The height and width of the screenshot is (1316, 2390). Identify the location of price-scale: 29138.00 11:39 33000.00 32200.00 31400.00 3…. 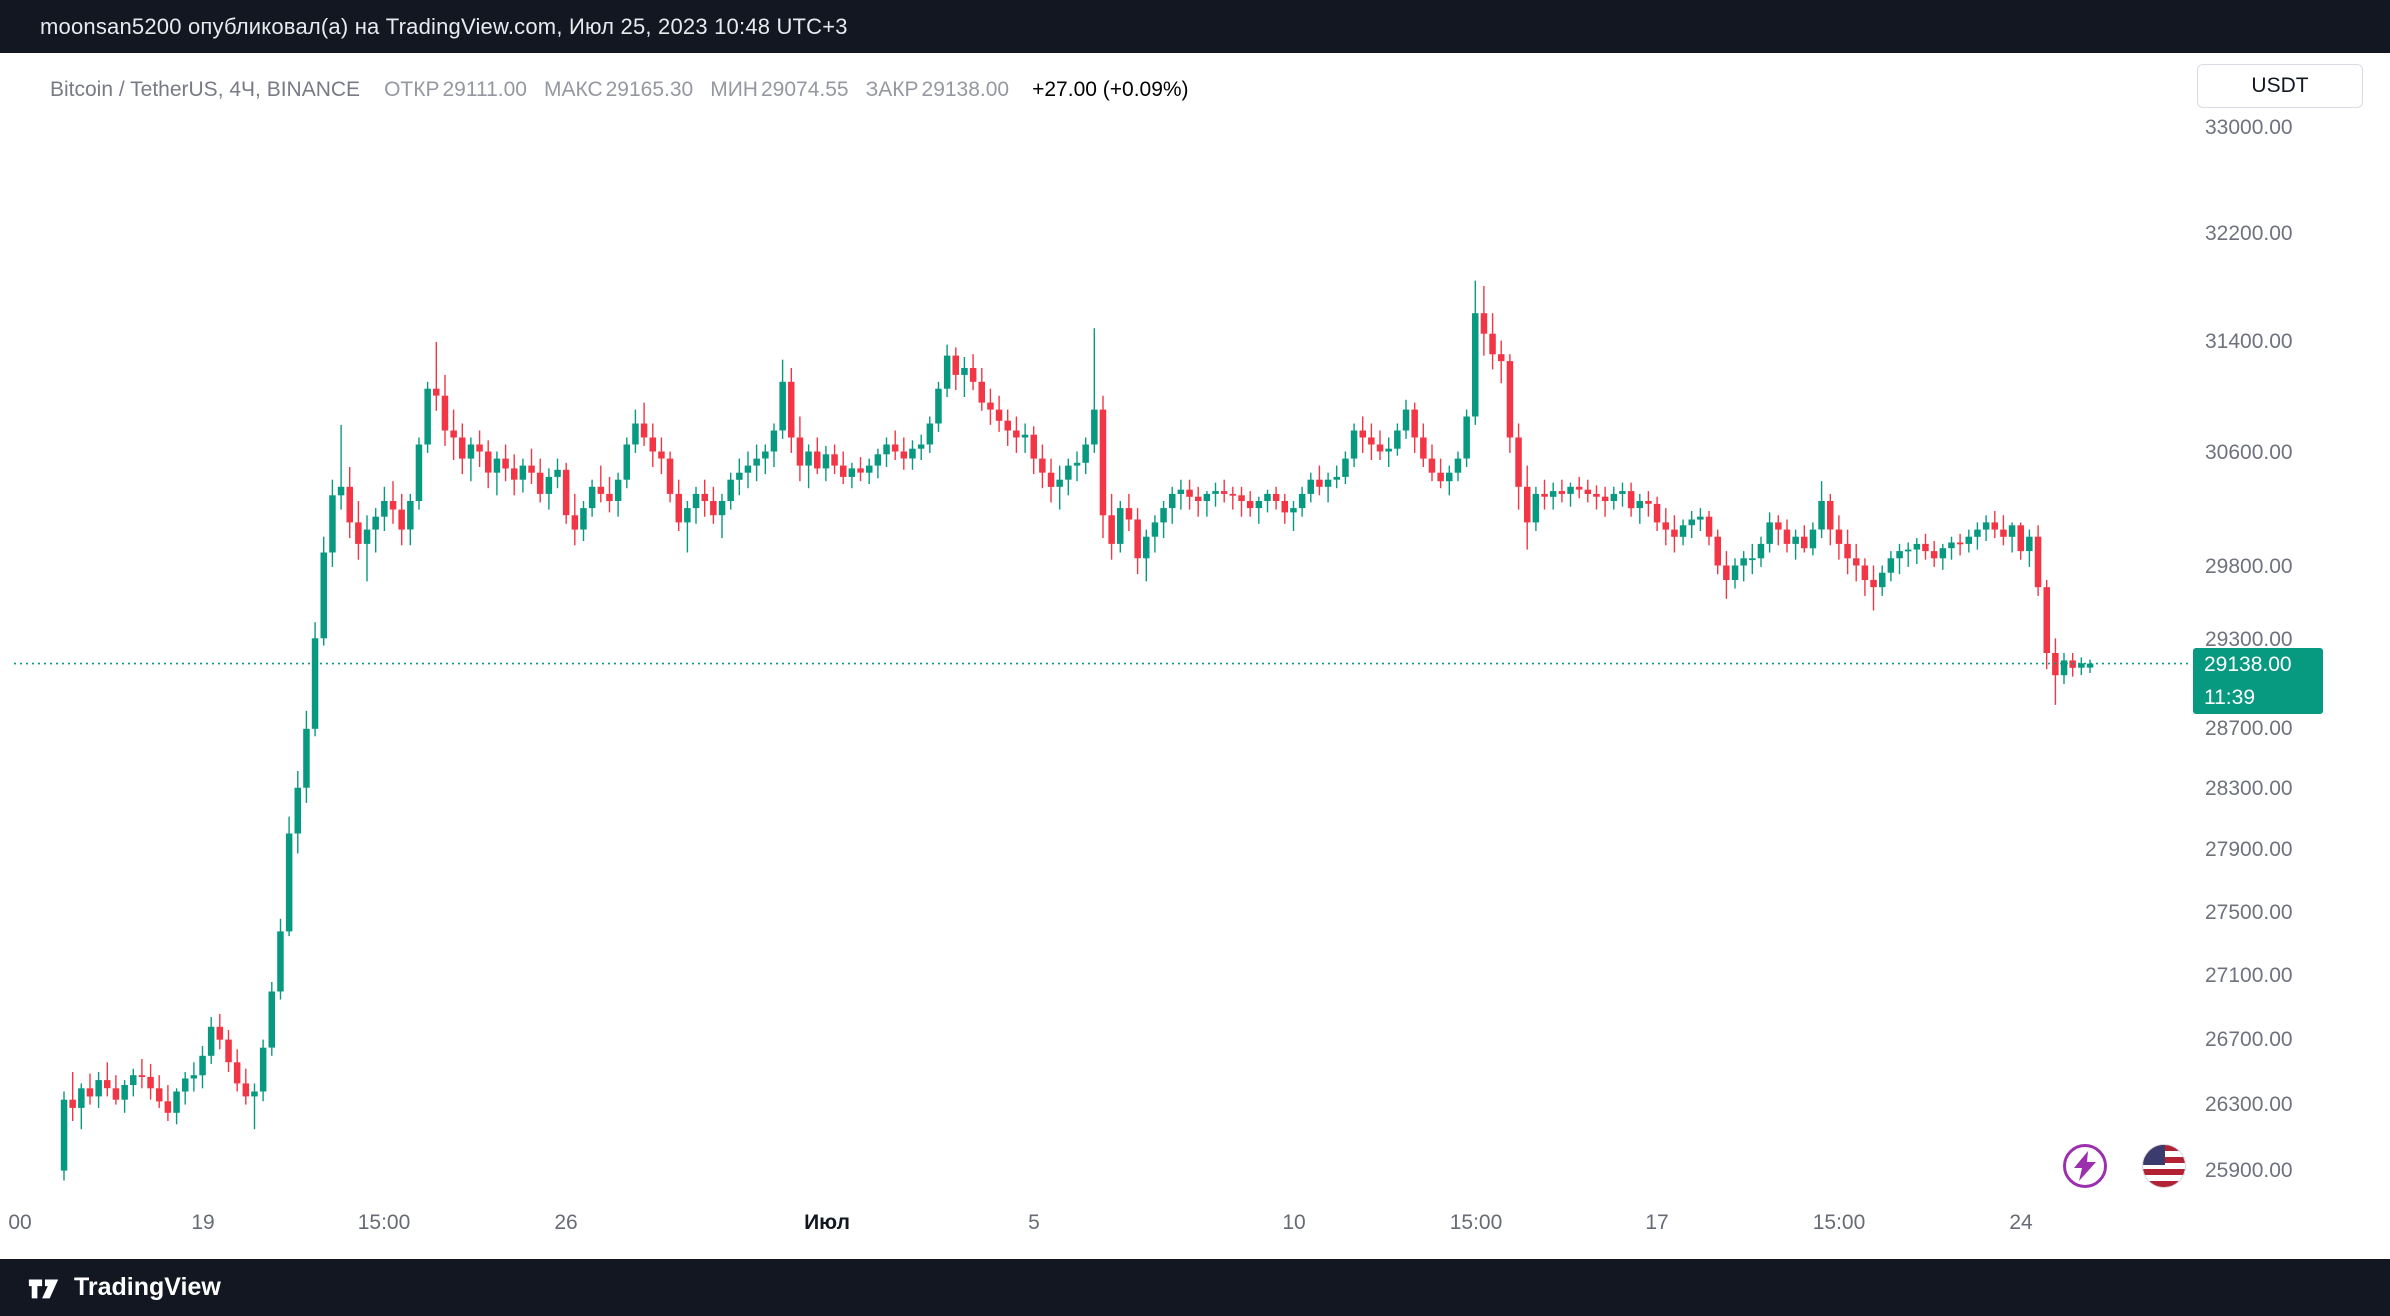
(2290, 656).